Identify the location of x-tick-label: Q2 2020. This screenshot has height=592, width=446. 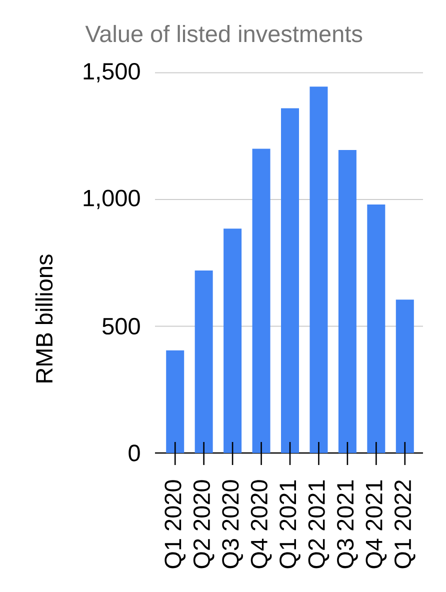
(203, 524).